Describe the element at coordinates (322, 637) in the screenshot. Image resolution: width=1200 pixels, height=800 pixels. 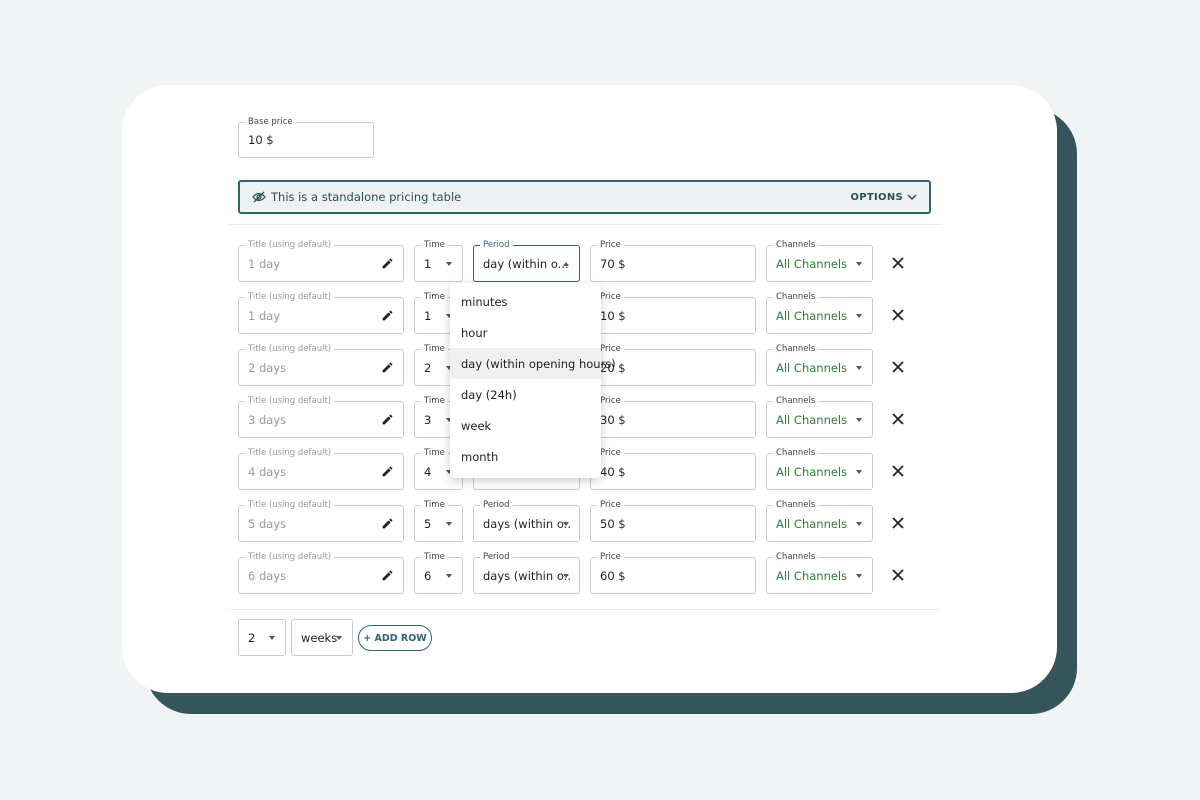
I see `unit-select: weeks` at that location.